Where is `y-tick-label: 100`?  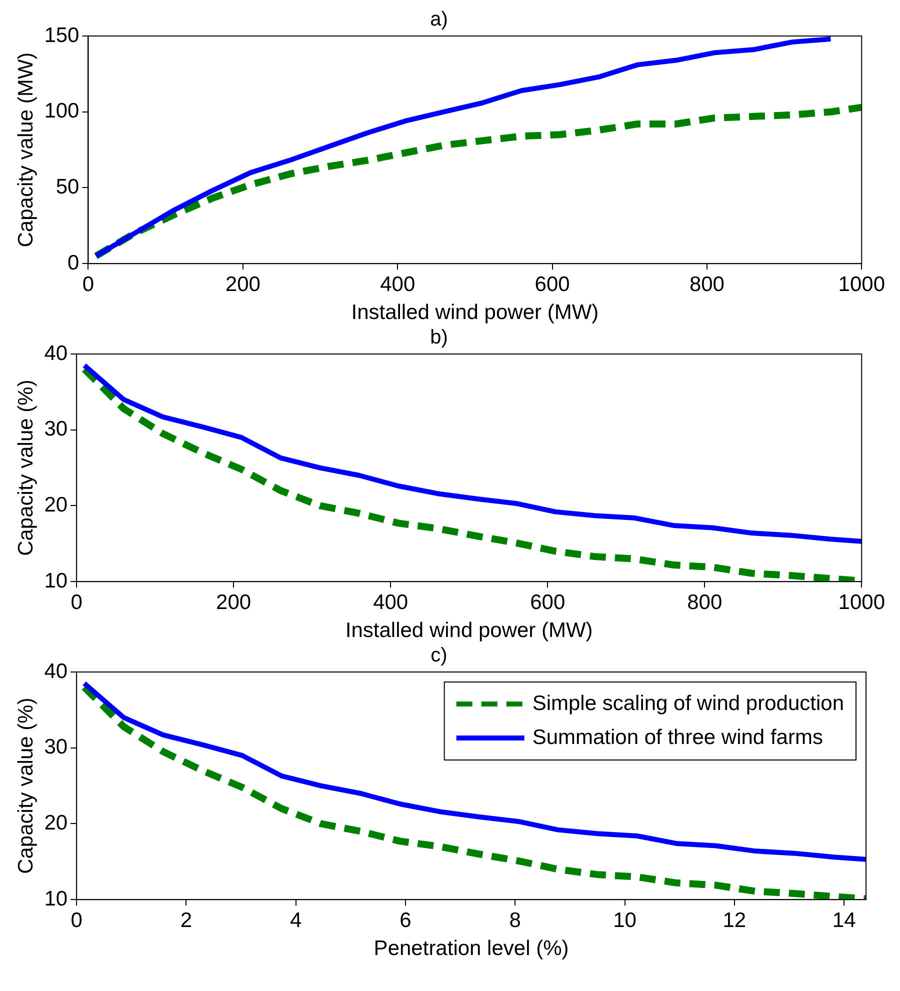
y-tick-label: 100 is located at coordinates (62, 111).